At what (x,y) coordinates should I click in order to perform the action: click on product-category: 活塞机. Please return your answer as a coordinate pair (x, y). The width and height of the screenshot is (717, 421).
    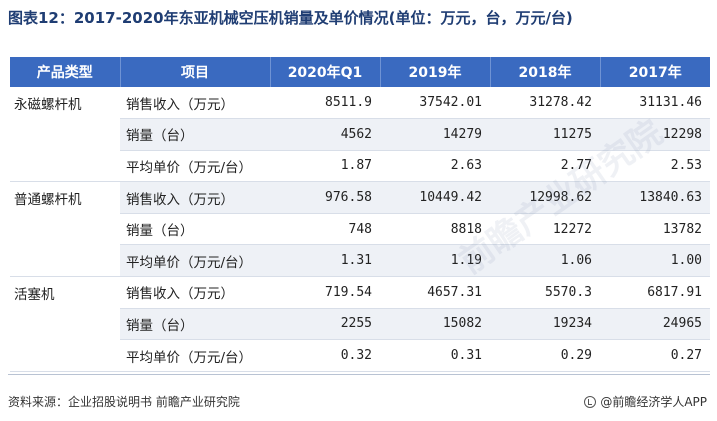
    Looking at the image, I should click on (65, 324).